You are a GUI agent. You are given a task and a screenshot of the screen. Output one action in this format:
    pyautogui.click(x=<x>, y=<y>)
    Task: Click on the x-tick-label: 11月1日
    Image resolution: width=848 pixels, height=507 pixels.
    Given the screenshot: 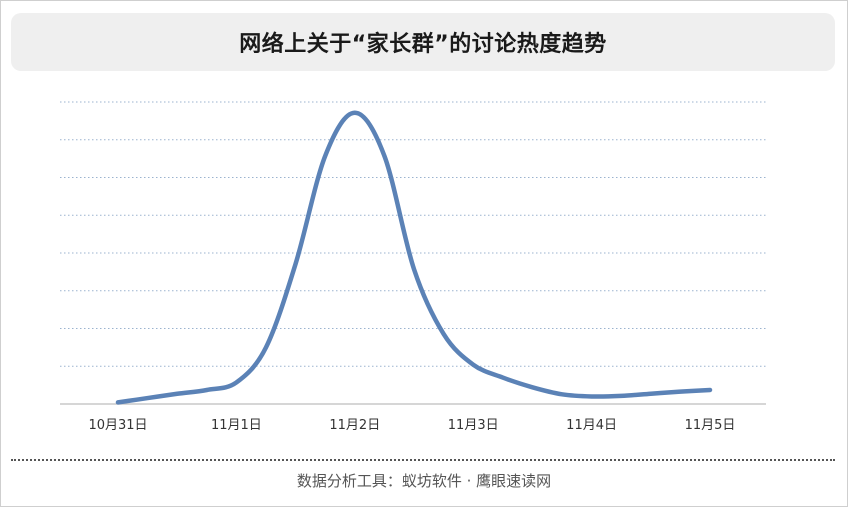 What is the action you would take?
    pyautogui.click(x=236, y=425)
    